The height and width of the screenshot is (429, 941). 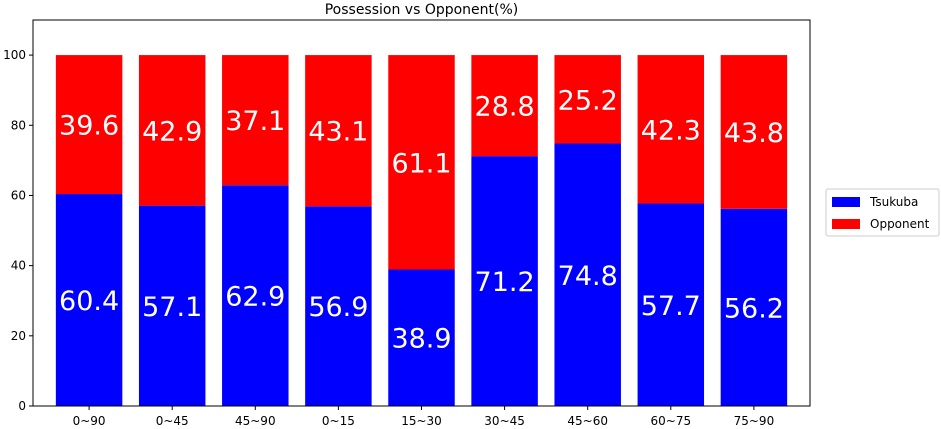 I want to click on y-tick-label-0: 0, so click(x=22, y=406).